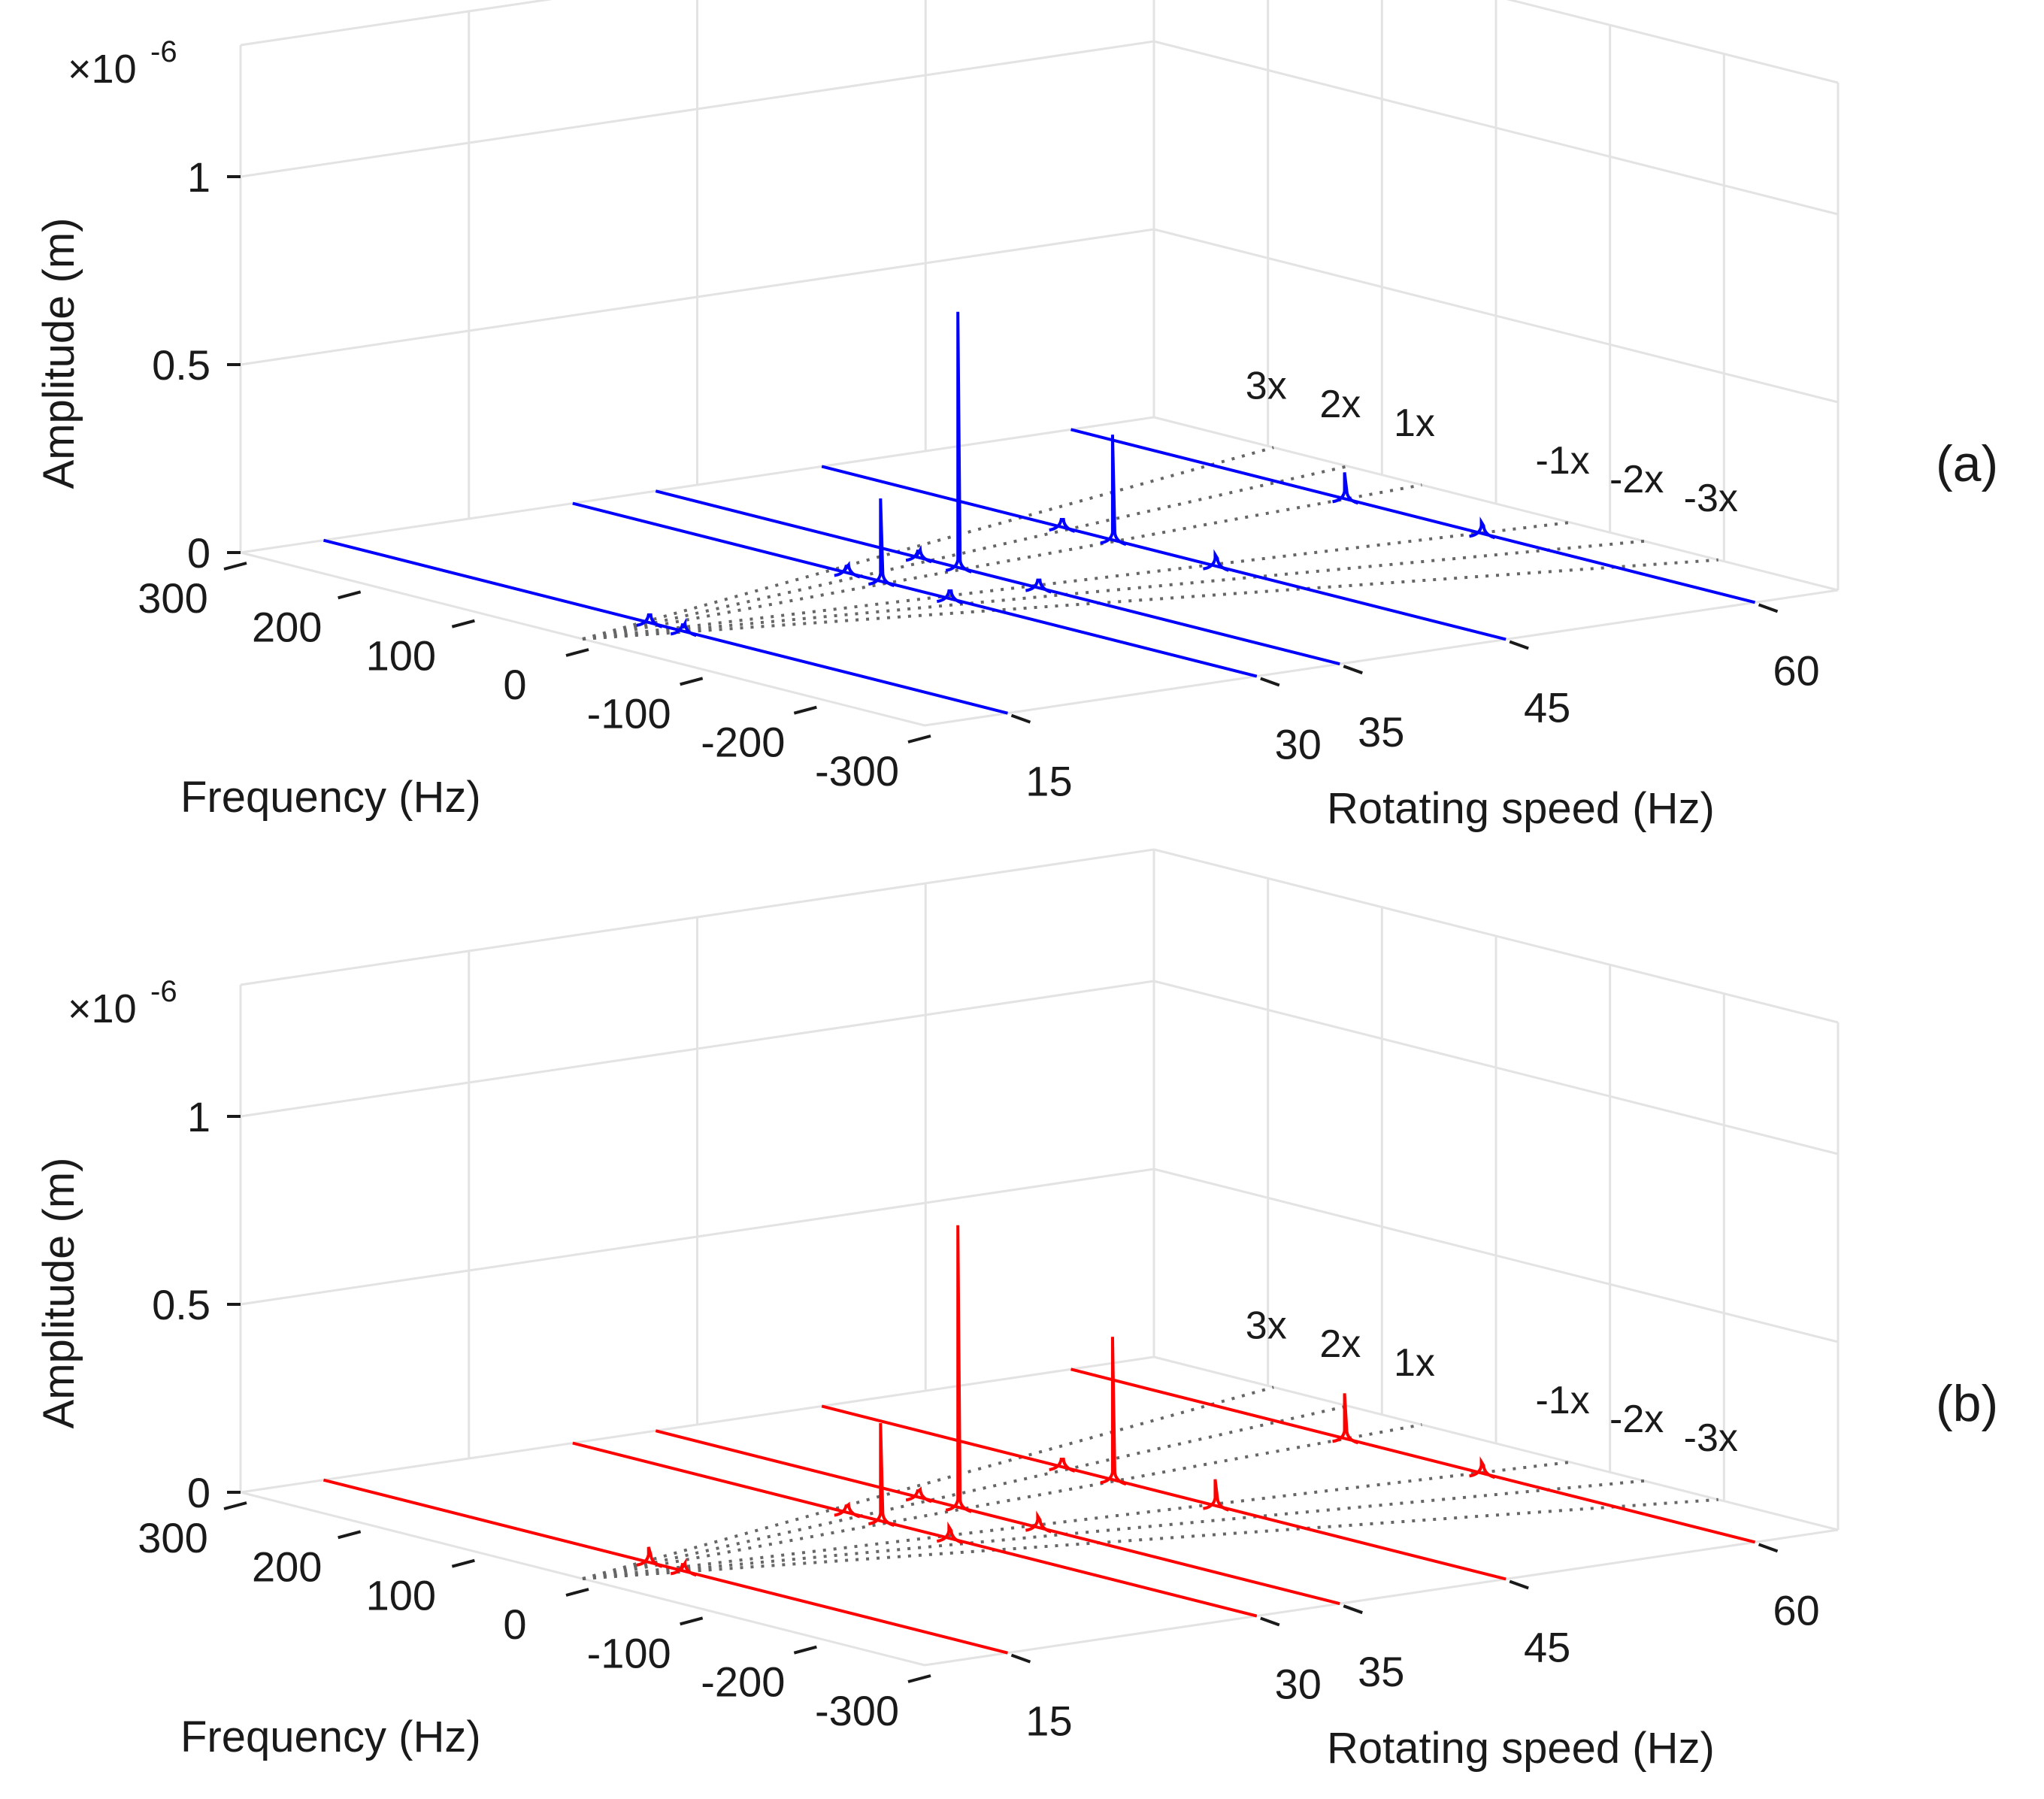 The image size is (2044, 1799). Describe the element at coordinates (198, 177) in the screenshot. I see `z-tick-label: 1` at that location.